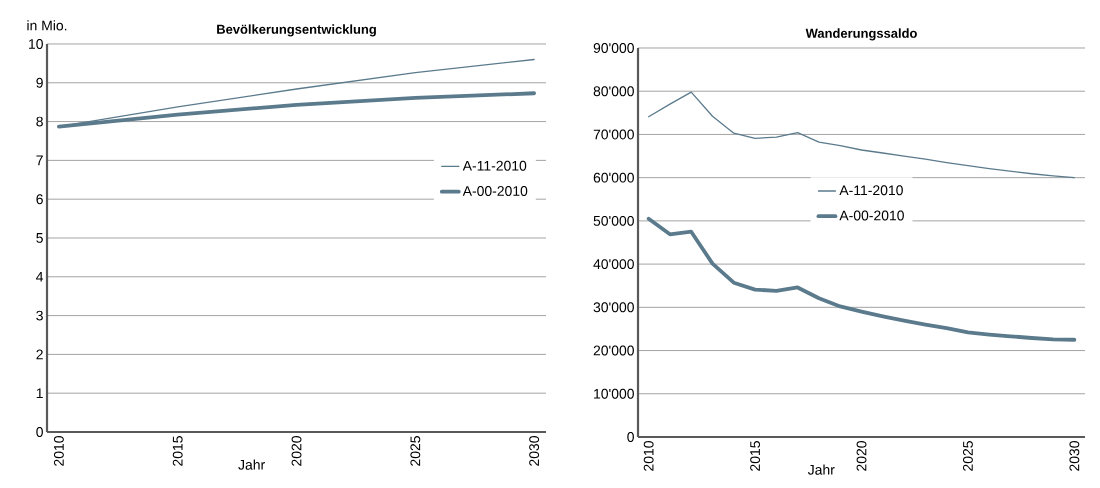  Describe the element at coordinates (614, 393) in the screenshot. I see `y-tick-label: 10'000` at that location.